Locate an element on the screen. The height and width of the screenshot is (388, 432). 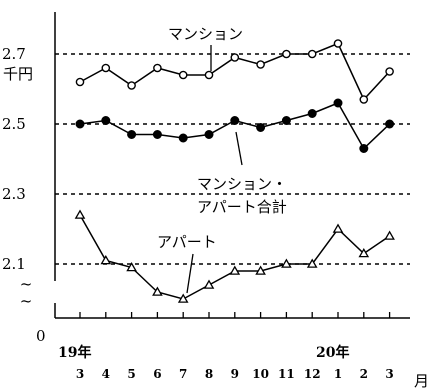
x-tick-label: 12 is located at coordinates (312, 374).